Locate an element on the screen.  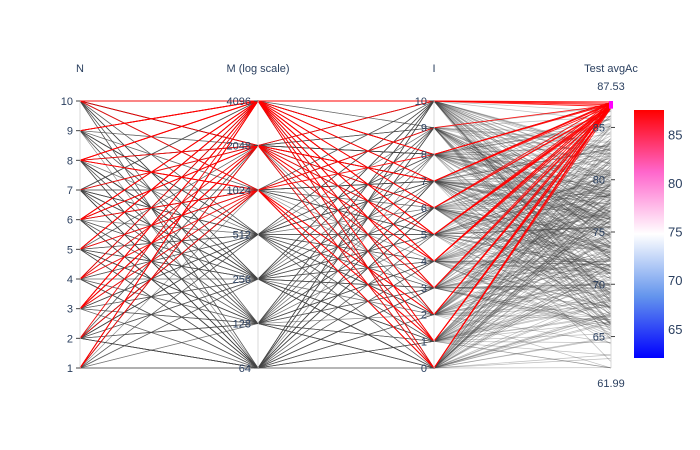
tick-label: 512 is located at coordinates (242, 236).